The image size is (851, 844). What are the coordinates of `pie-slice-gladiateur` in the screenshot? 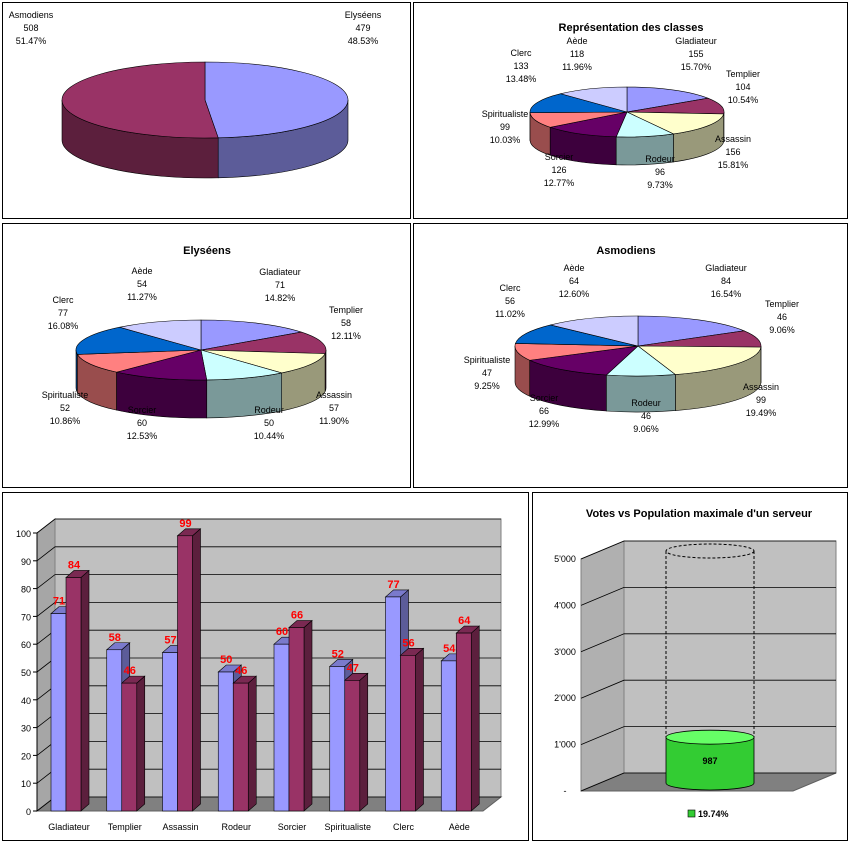 It's located at (691, 331).